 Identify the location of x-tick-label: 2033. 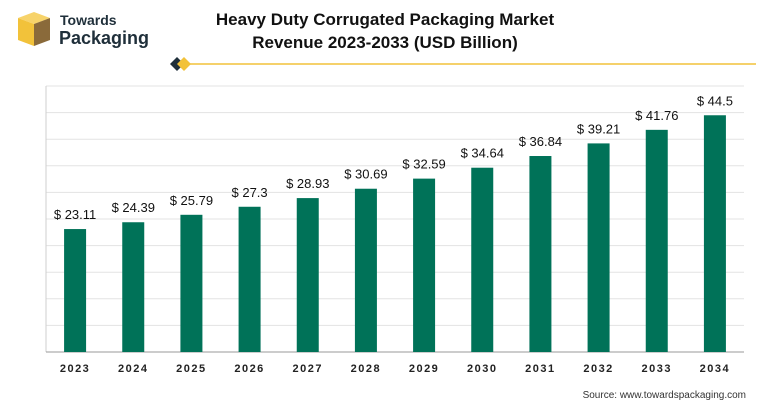
(657, 369).